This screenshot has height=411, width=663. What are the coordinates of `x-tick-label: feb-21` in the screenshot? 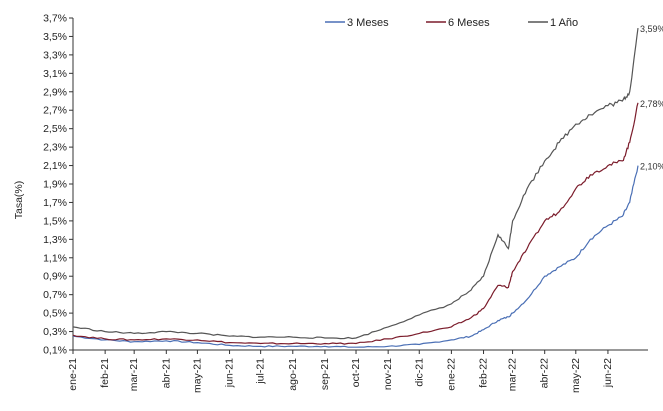 It's located at (105, 373).